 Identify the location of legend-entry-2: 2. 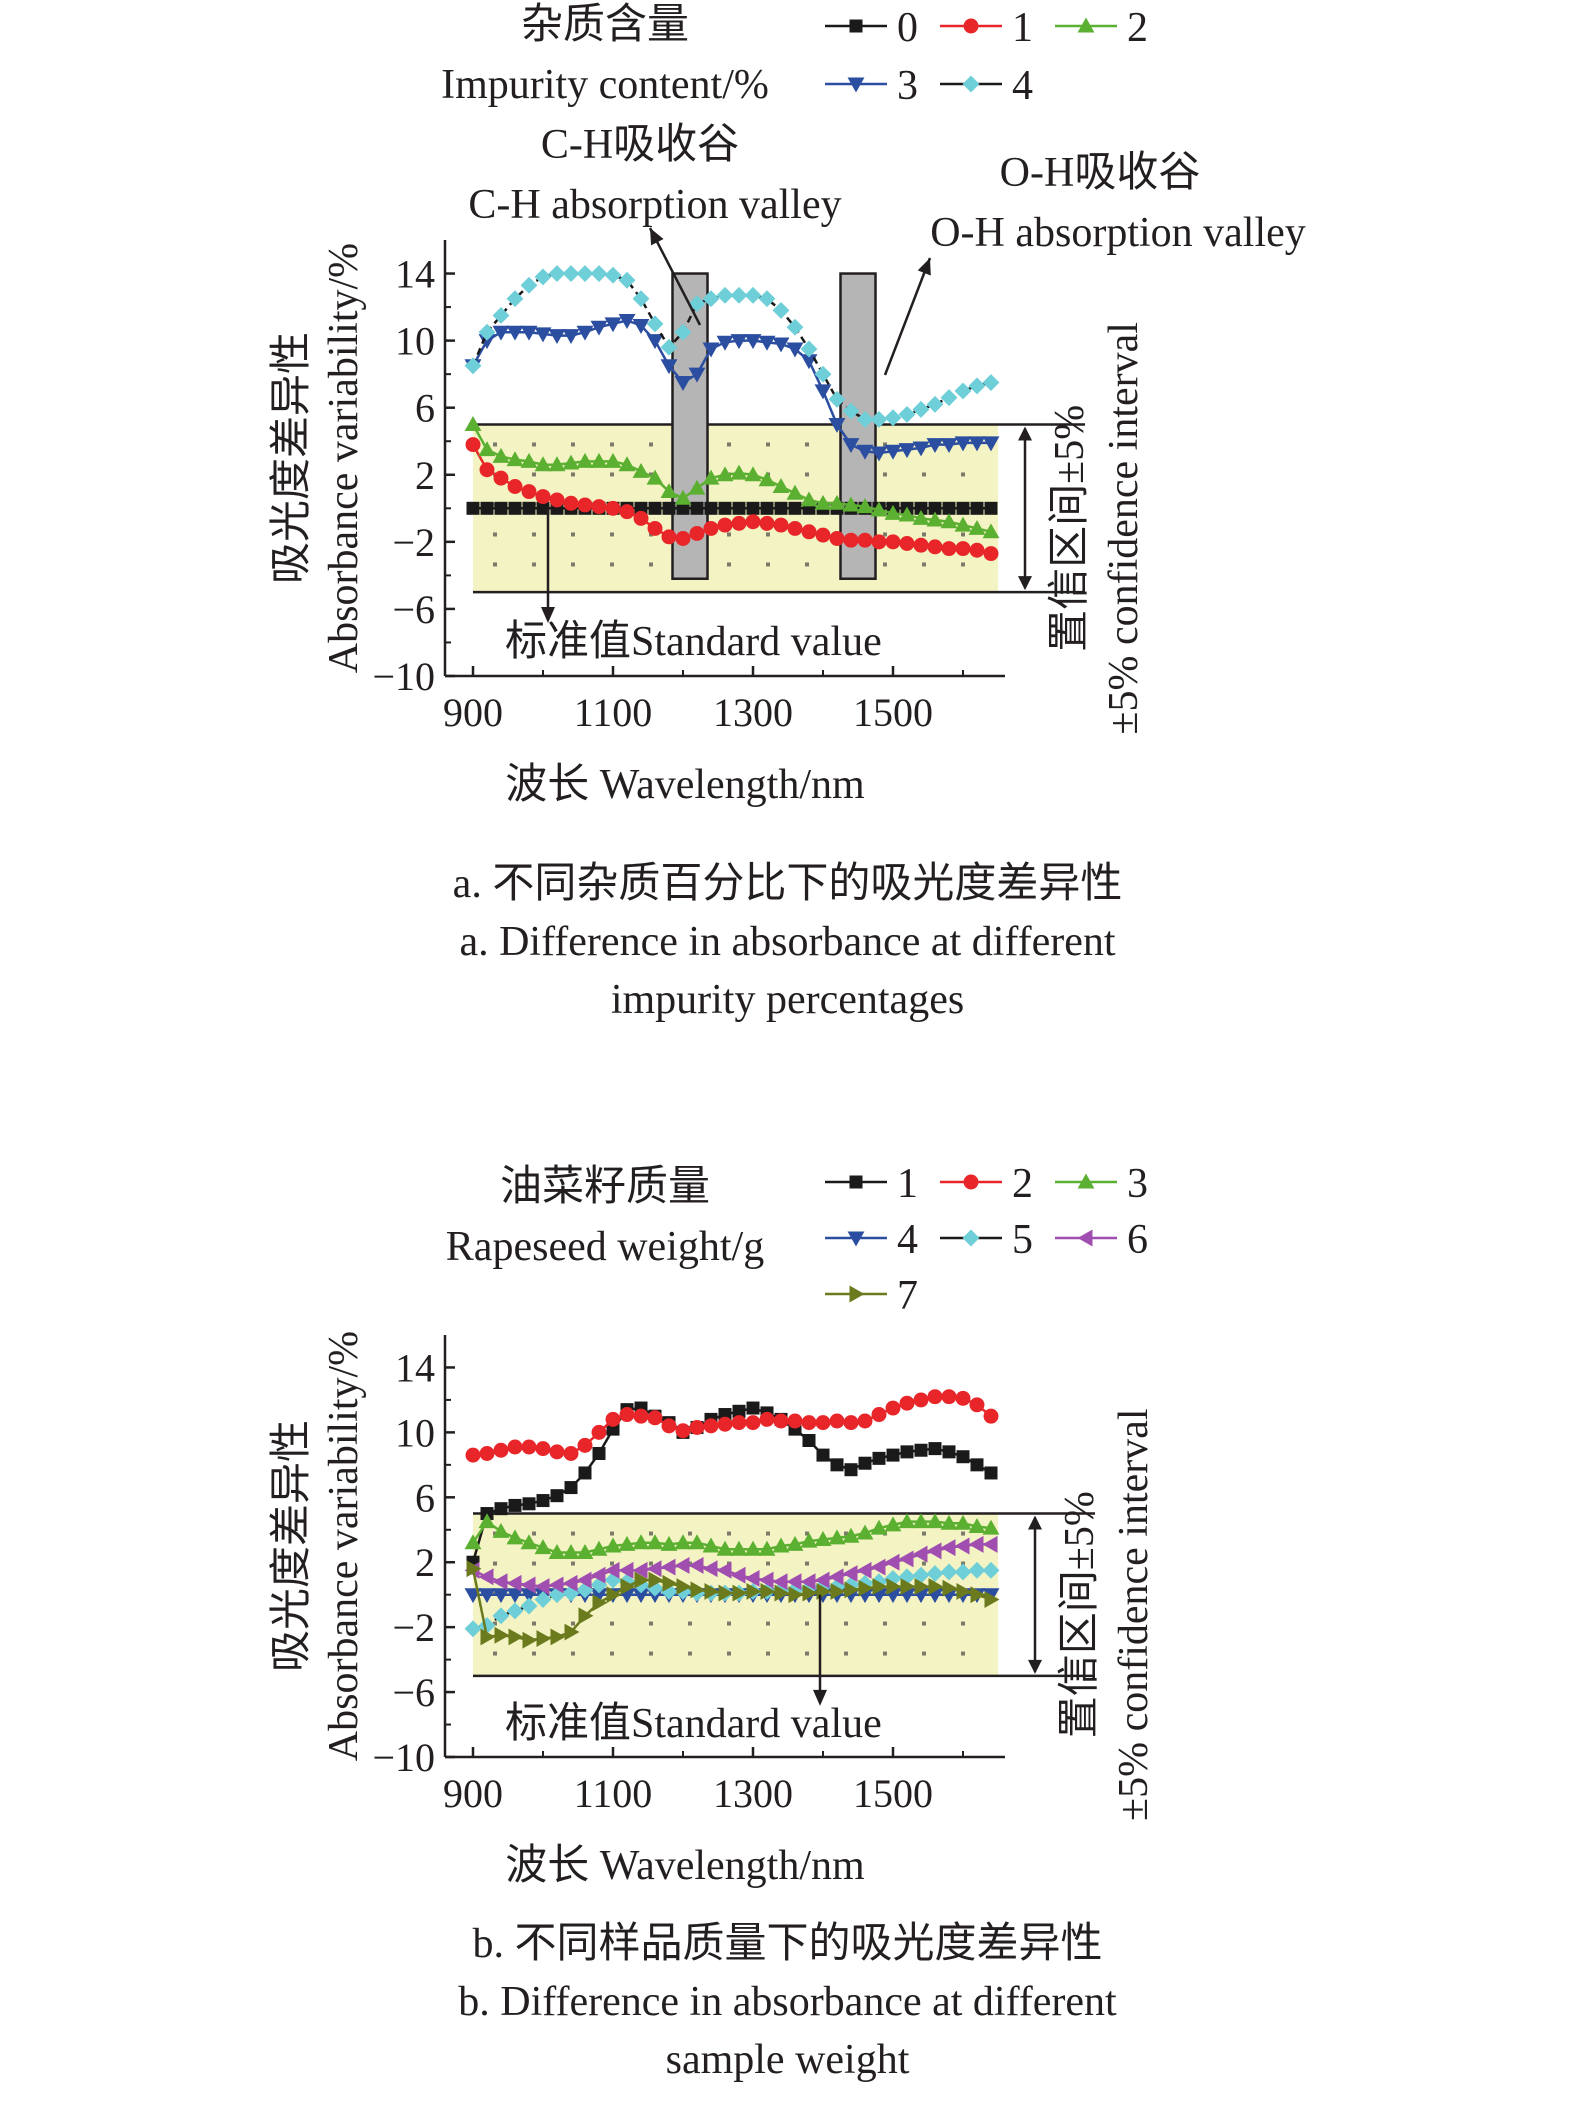
(1101, 28).